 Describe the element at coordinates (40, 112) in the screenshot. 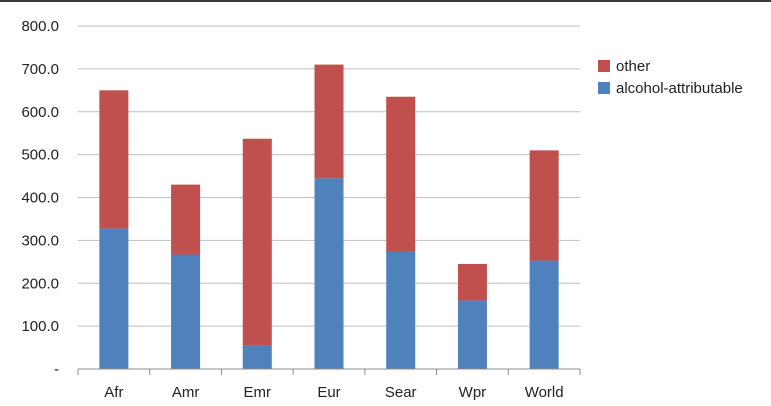

I see `y-tick-label: 600.0` at that location.